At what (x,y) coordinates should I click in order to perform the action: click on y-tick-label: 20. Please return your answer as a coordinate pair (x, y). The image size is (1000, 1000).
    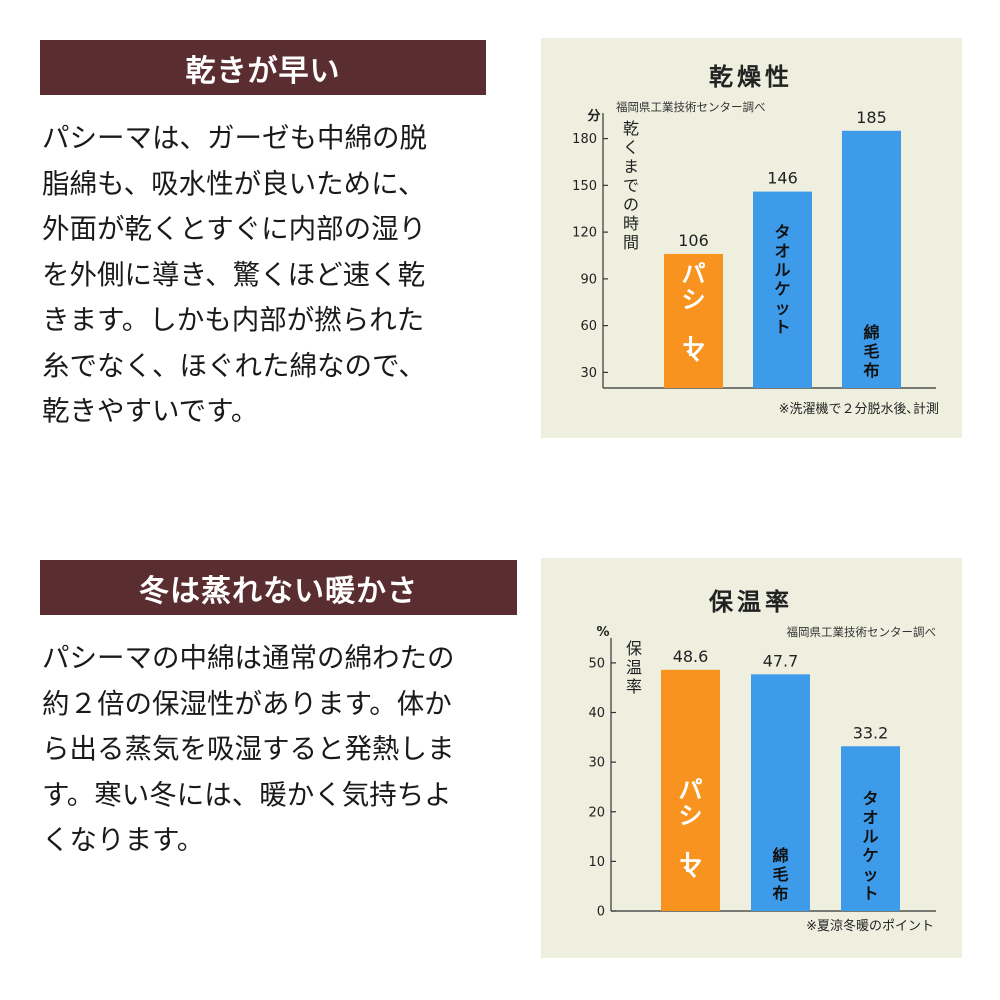
    Looking at the image, I should click on (596, 812).